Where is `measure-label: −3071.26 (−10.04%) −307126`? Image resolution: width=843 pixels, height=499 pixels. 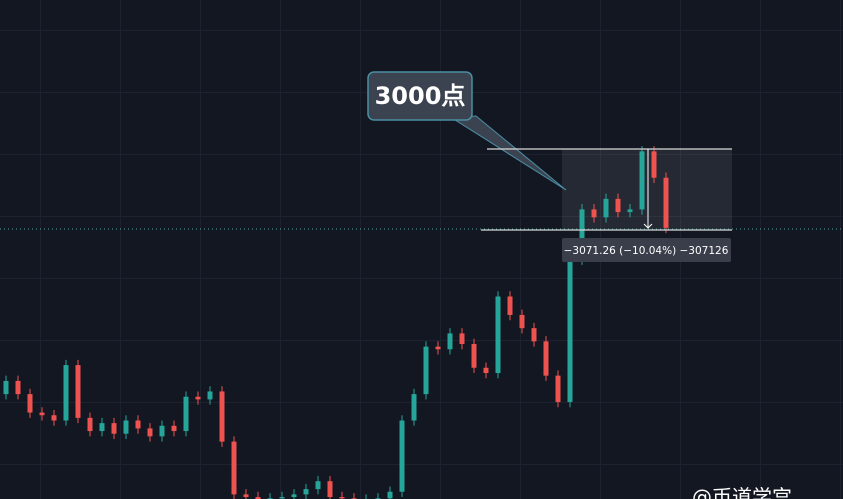
measure-label: −3071.26 (−10.04%) −307126 is located at coordinates (646, 251).